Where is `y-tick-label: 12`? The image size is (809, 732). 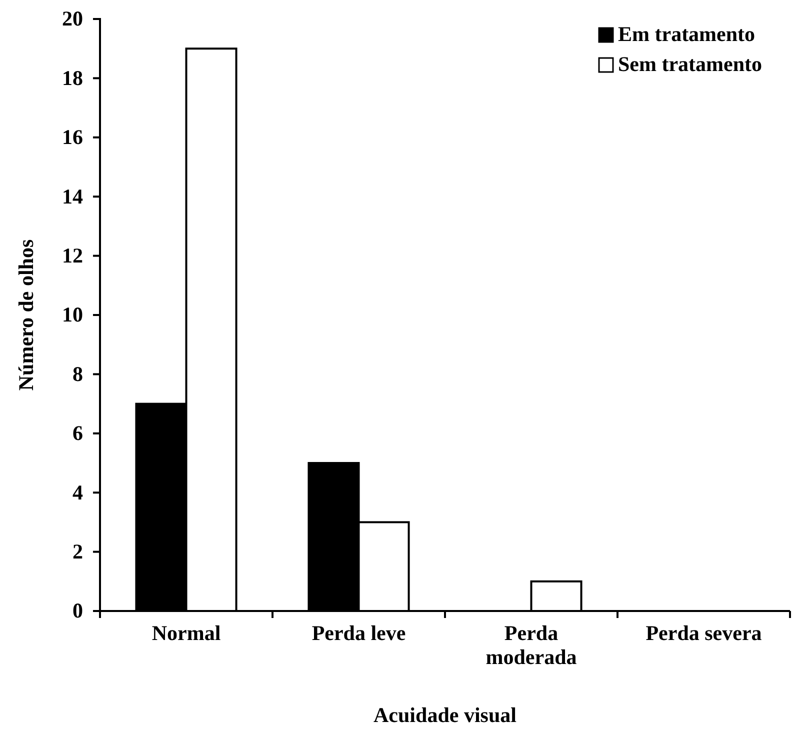
y-tick-label: 12 is located at coordinates (72, 256).